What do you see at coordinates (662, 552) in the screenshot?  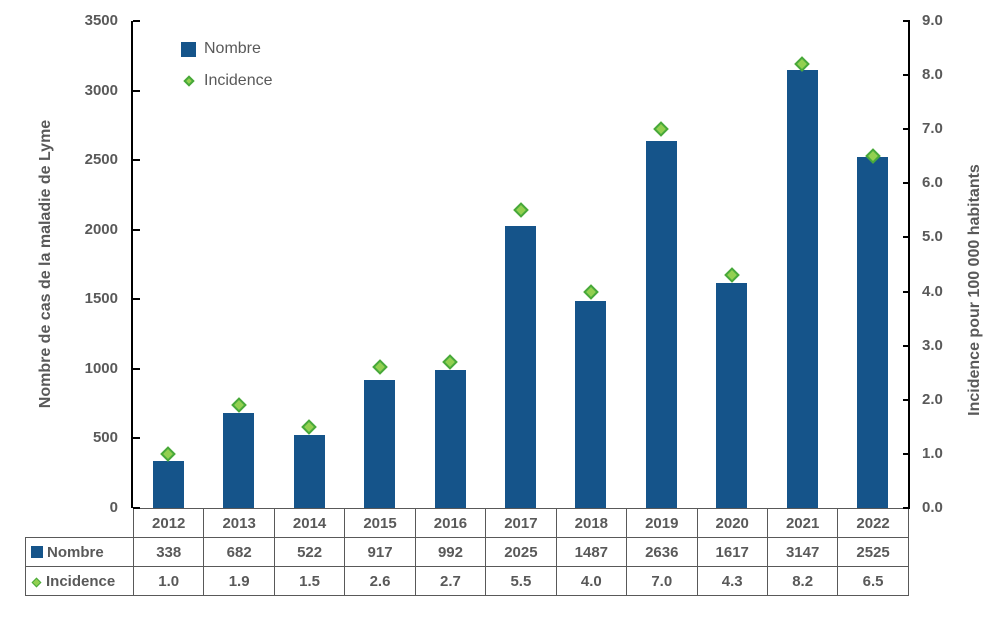 I see `nombre-value-cell: 2636` at bounding box center [662, 552].